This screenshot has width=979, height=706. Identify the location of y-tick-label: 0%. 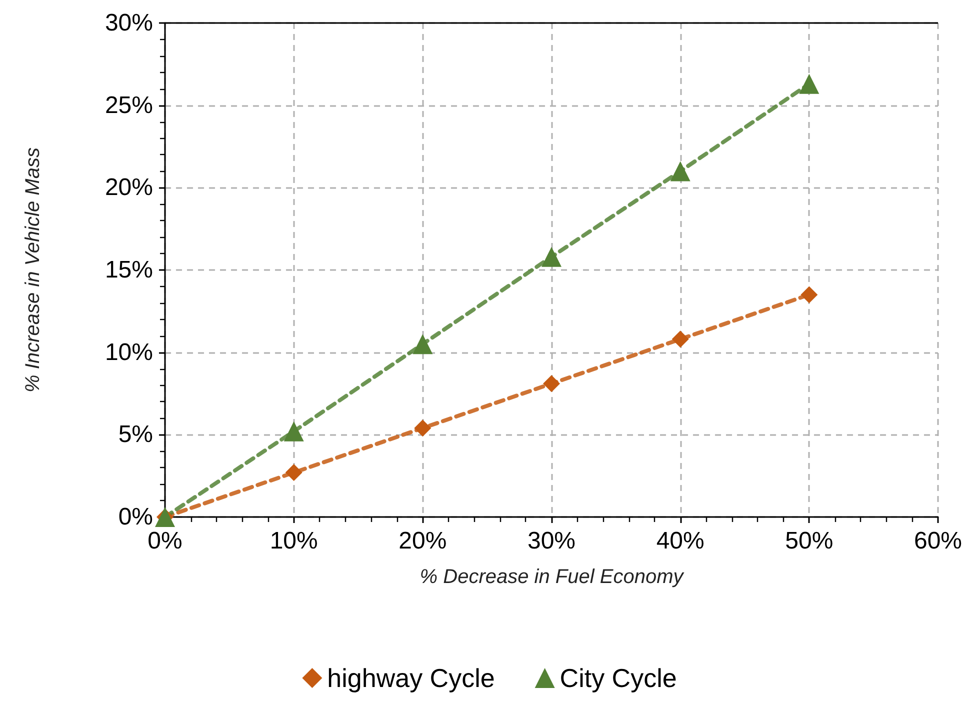
(135, 517).